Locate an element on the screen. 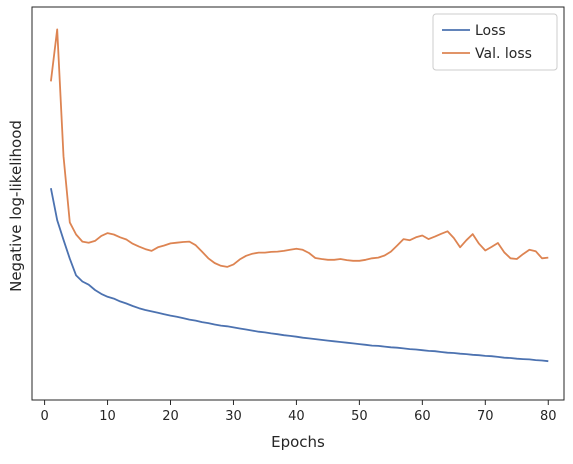  x-axis-ticks: 0 10 20 30 40 50 60 70 80 is located at coordinates (298, 412).